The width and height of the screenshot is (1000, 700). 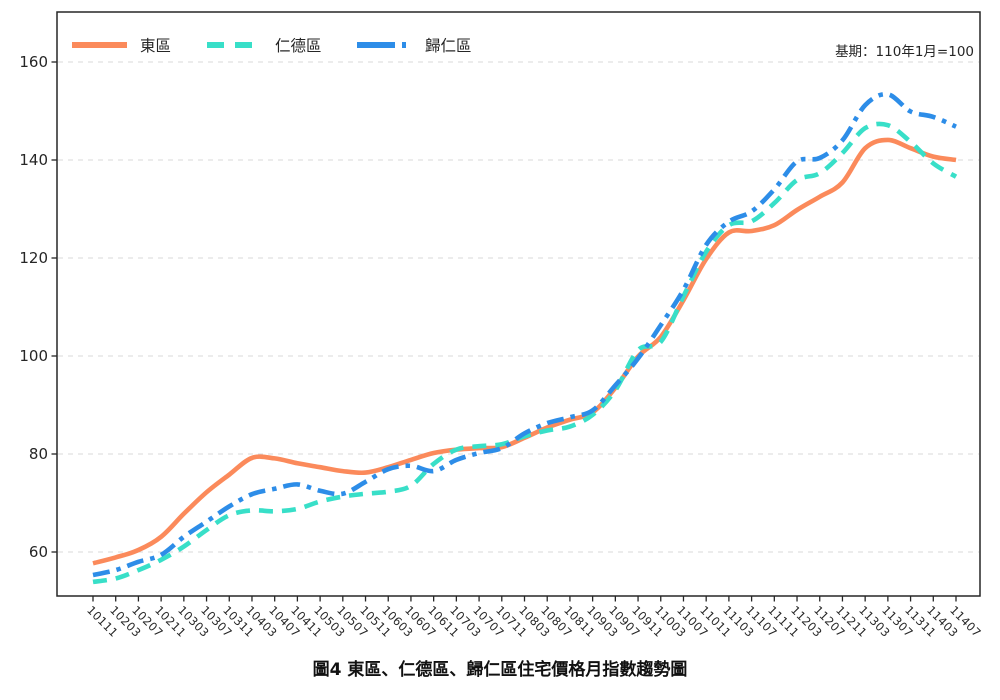 I want to click on legend-item-rende-district: 仁德區, so click(x=264, y=45).